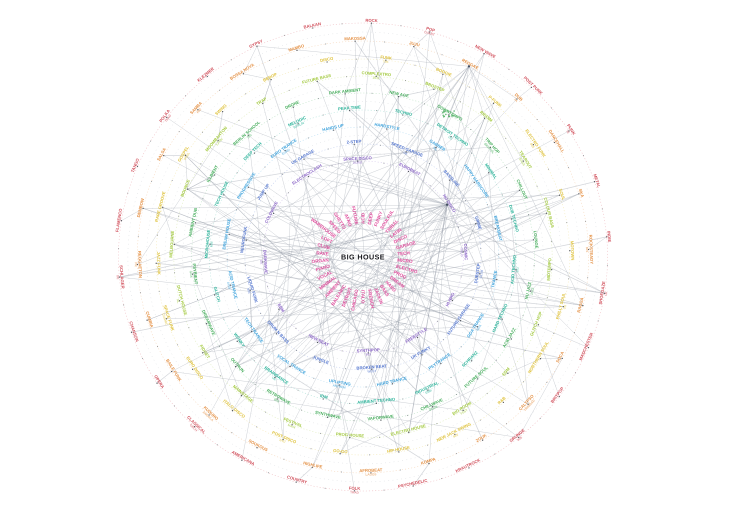 Image resolution: width=730 pixels, height=515 pixels. What do you see at coordinates (478, 223) in the screenshot?
I see `node-label-text: GRIME` at bounding box center [478, 223].